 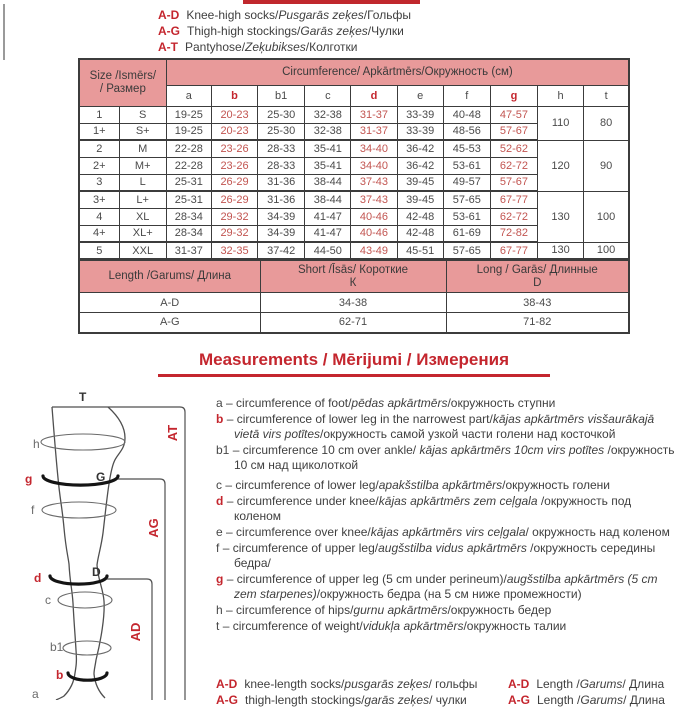 I want to click on legend-line: A-T Pantyhose/Zeķubikses/Колготки, so click(x=258, y=47).